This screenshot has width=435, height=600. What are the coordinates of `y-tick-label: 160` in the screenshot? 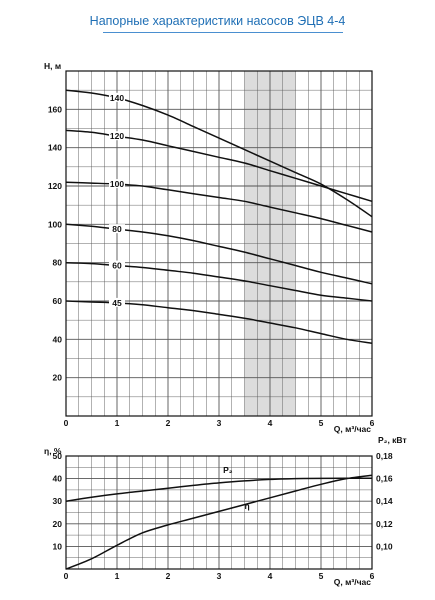 It's located at (55, 109).